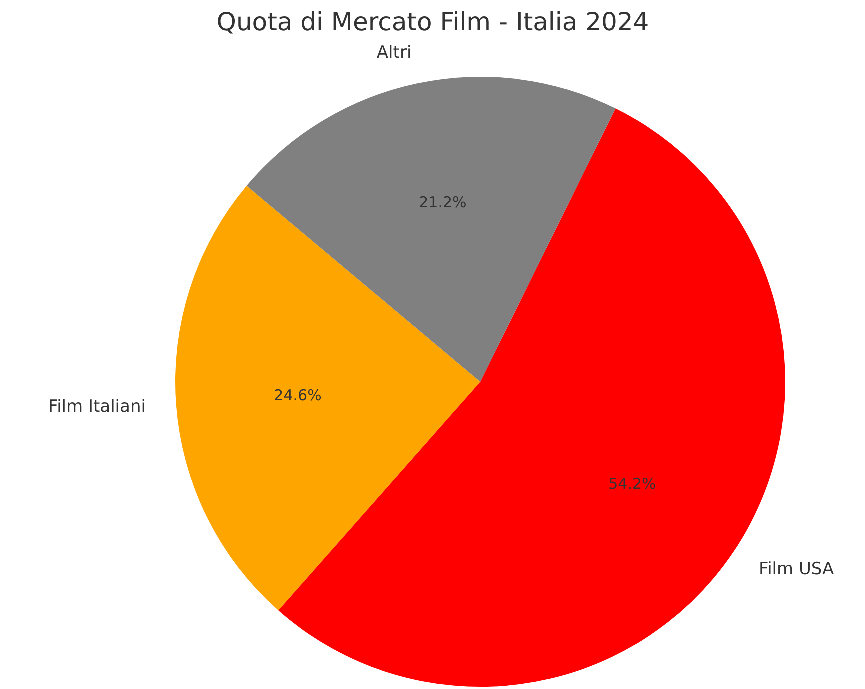  Describe the element at coordinates (97, 407) in the screenshot. I see `slice-label: Film Italiani` at that location.